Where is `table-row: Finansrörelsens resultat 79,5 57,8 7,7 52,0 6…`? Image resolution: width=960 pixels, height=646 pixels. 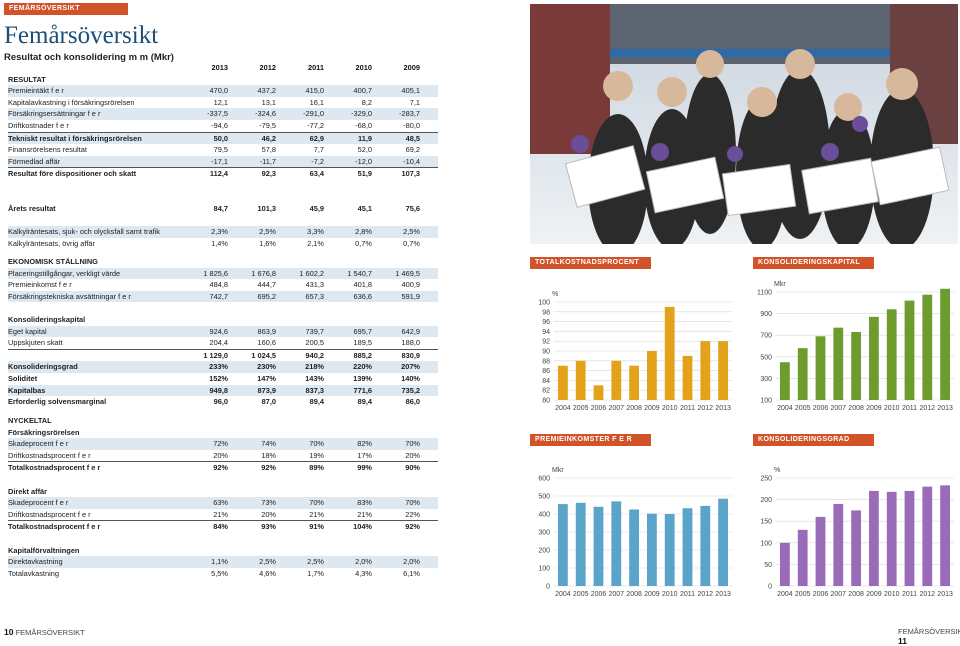
table-row: Finansrörelsens resultat 79,5 57,8 7,7 52,0 6… is located at coordinates (223, 150).